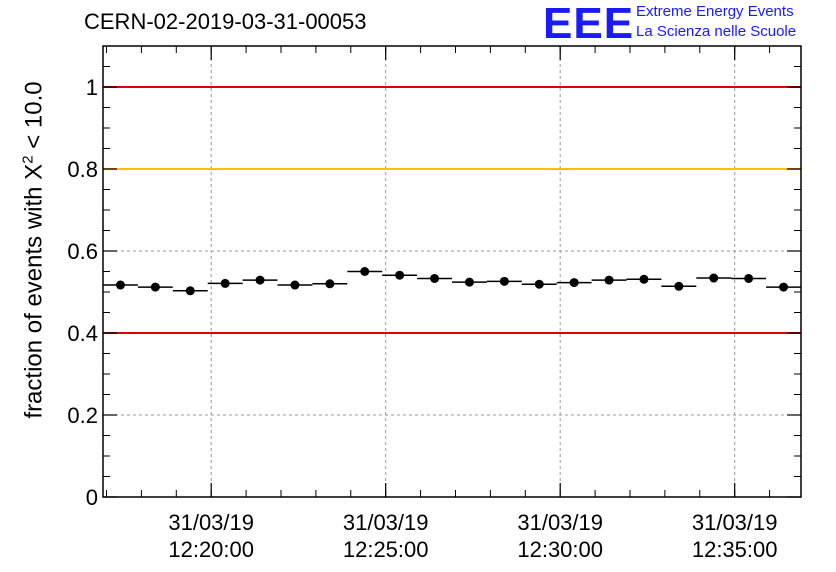 This screenshot has height=572, width=836. What do you see at coordinates (715, 11) in the screenshot?
I see `logo-subtitle-1: Extreme Energy Events` at bounding box center [715, 11].